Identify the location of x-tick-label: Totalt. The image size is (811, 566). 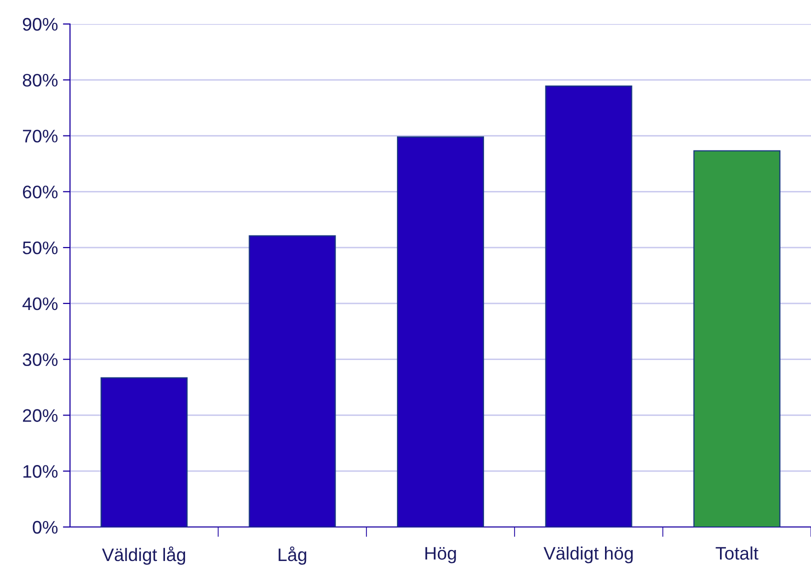
(737, 553).